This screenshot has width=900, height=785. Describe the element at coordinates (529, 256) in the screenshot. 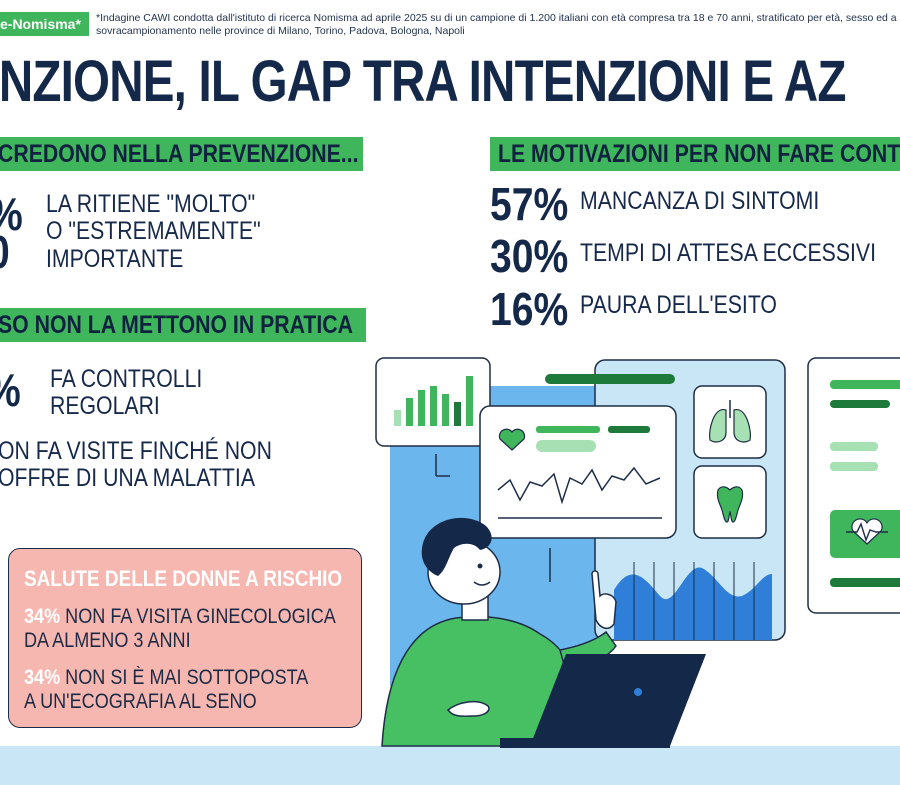

I see `motivation-pct: 30%` at that location.